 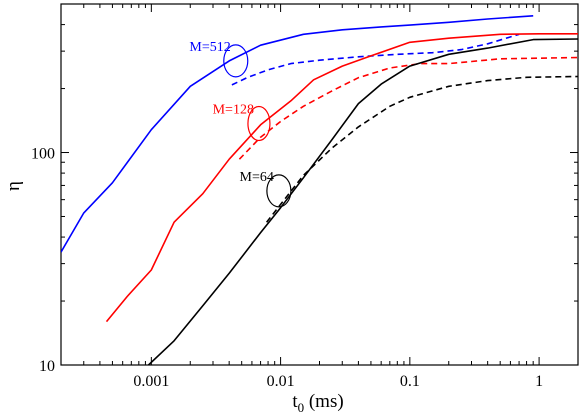 I want to click on x-axis-label-unit: (ms), so click(x=324, y=401).